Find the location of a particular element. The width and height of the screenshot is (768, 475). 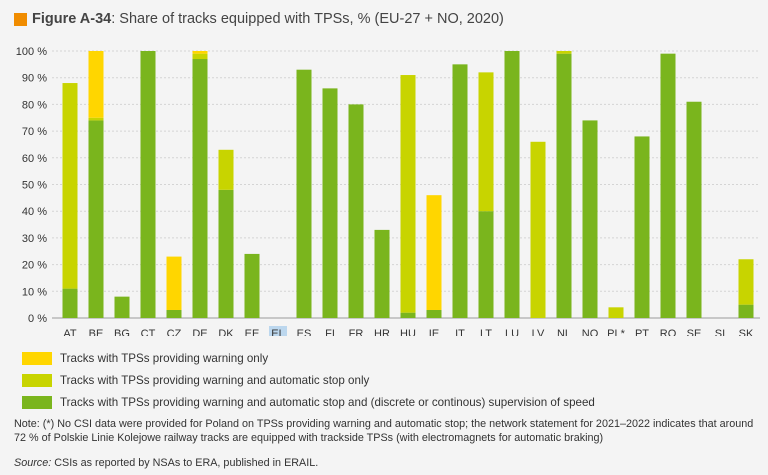

y-tick-label: 20 % is located at coordinates (34, 266).